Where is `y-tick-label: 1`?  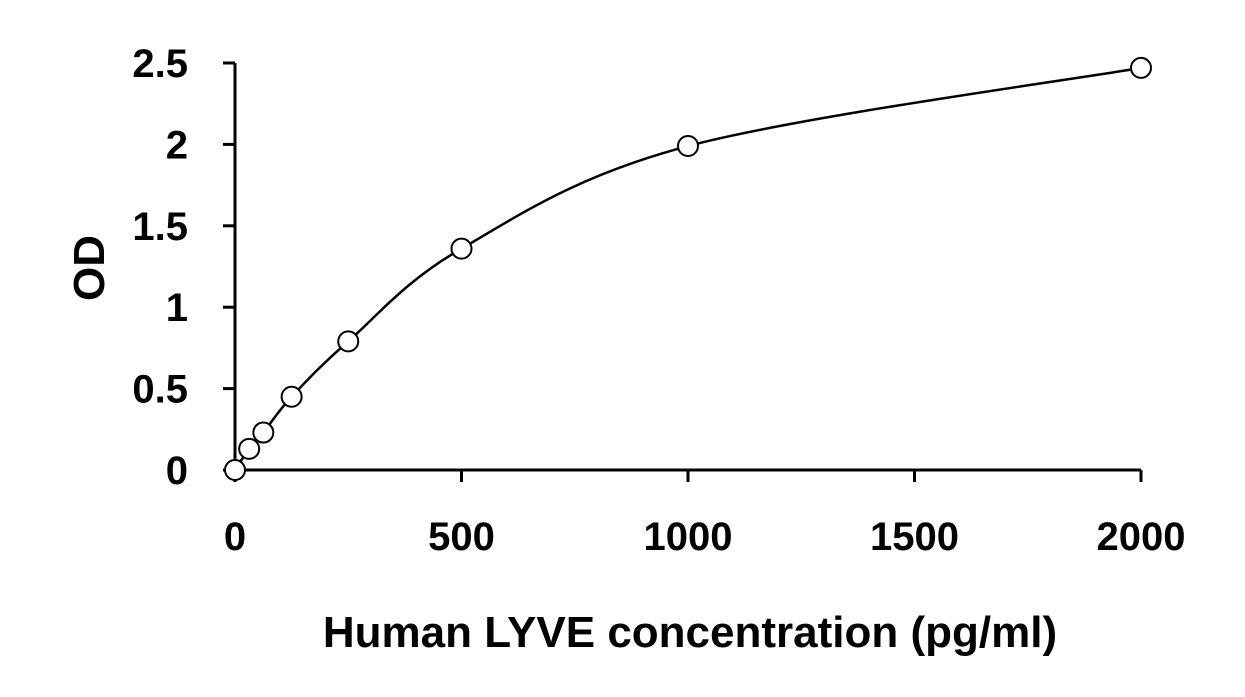
y-tick-label: 1 is located at coordinates (177, 308).